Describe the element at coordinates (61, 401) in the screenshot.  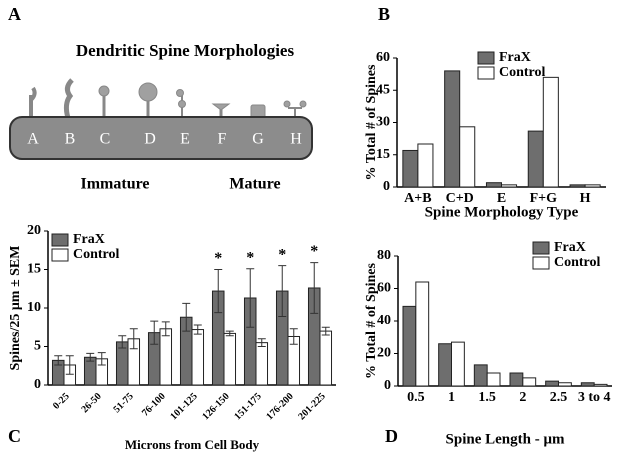
I see `x-tick-label: 0-25` at that location.